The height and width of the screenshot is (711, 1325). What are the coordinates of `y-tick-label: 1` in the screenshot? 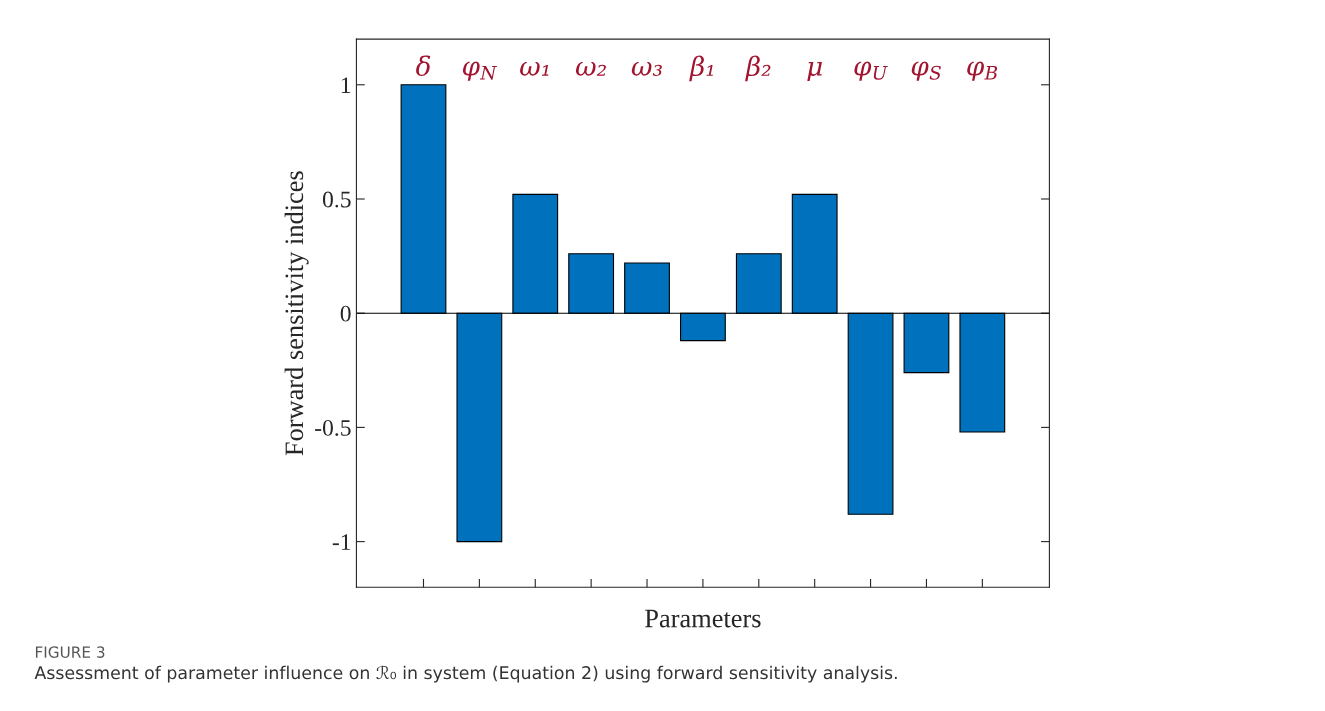 It's located at (346, 85).